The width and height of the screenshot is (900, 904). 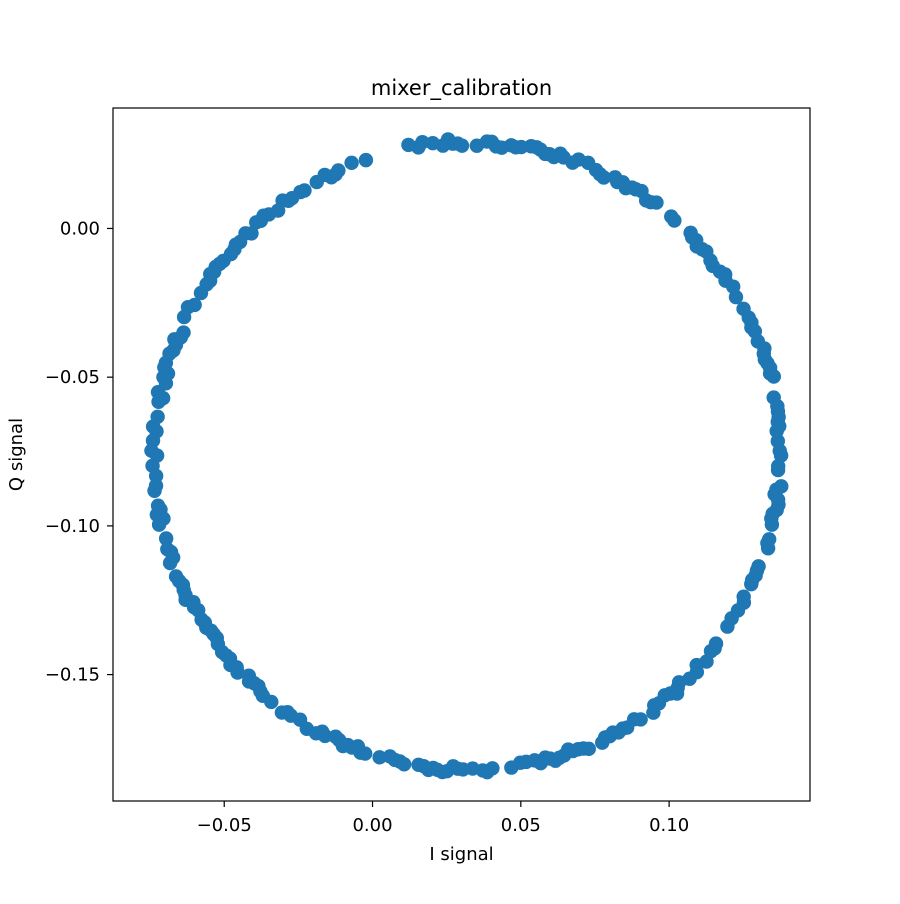 What do you see at coordinates (79, 452) in the screenshot?
I see `y-axis-ticks: 0.00 −0.05 −0.10 −0.15` at bounding box center [79, 452].